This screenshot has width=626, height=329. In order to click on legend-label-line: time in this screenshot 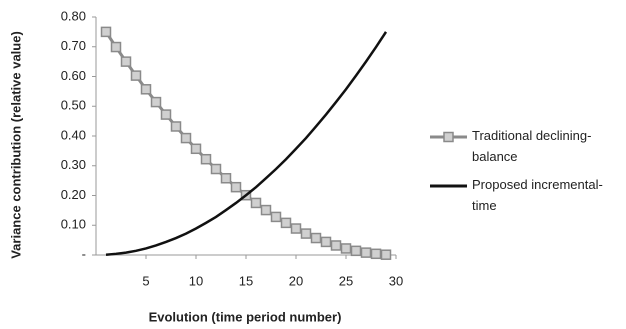, I will do `click(484, 205)`.